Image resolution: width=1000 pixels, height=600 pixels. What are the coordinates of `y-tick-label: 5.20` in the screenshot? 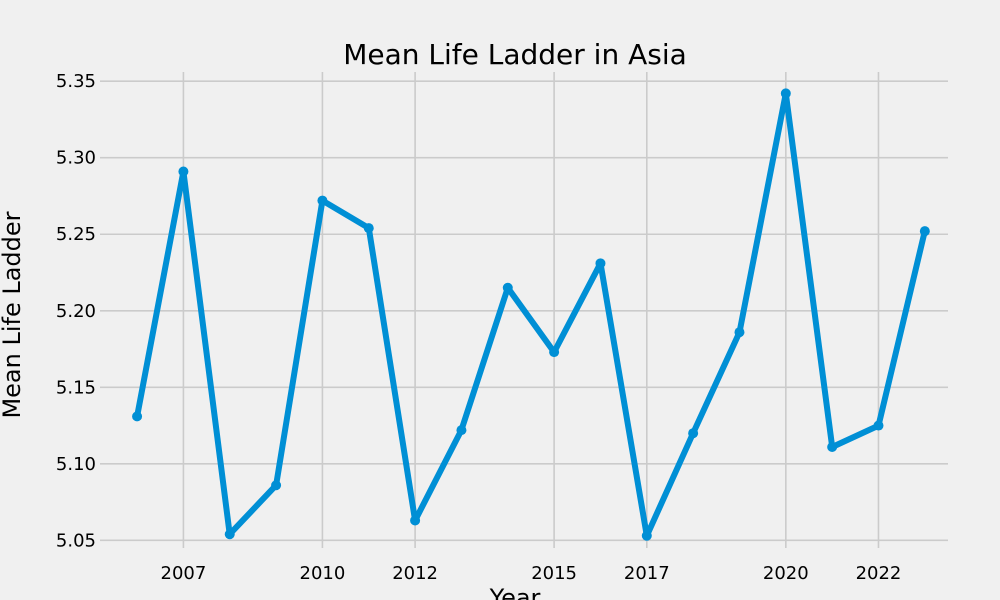 It's located at (76, 311).